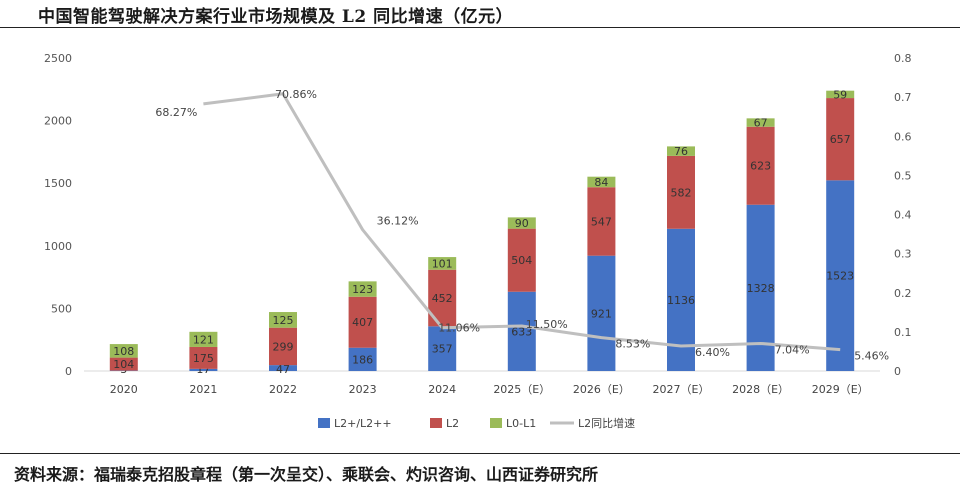 This screenshot has width=960, height=487. I want to click on right-y-tick-label: 0.7, so click(903, 97).